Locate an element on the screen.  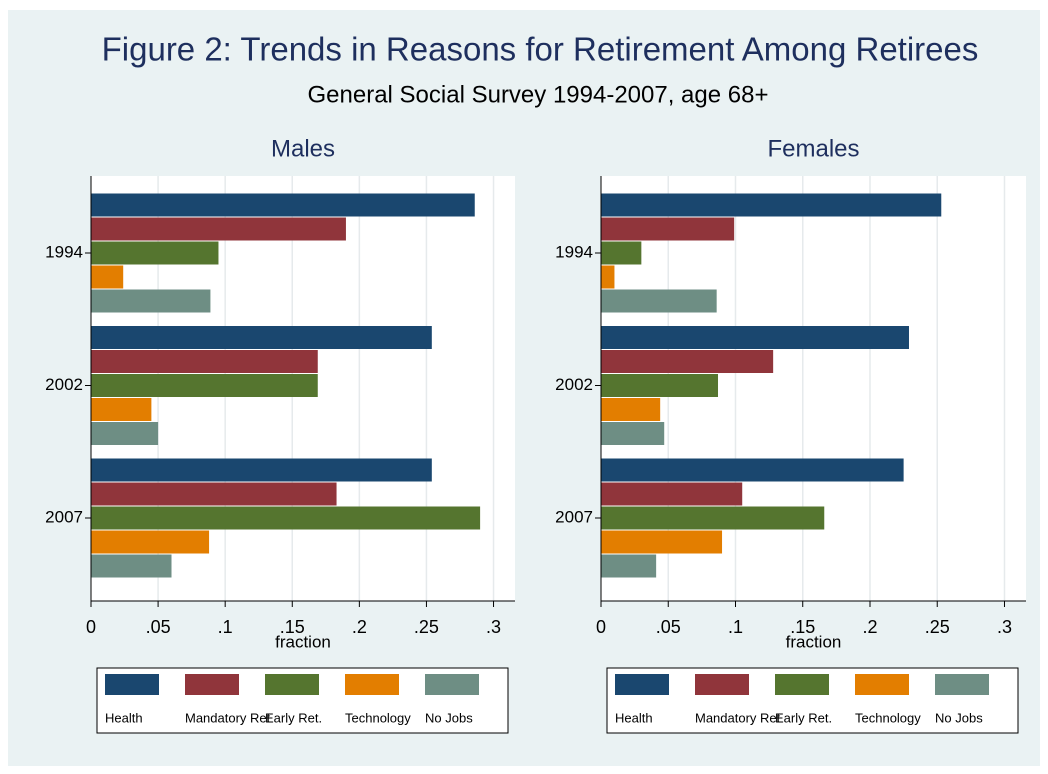
panel-title: Females is located at coordinates (813, 148).